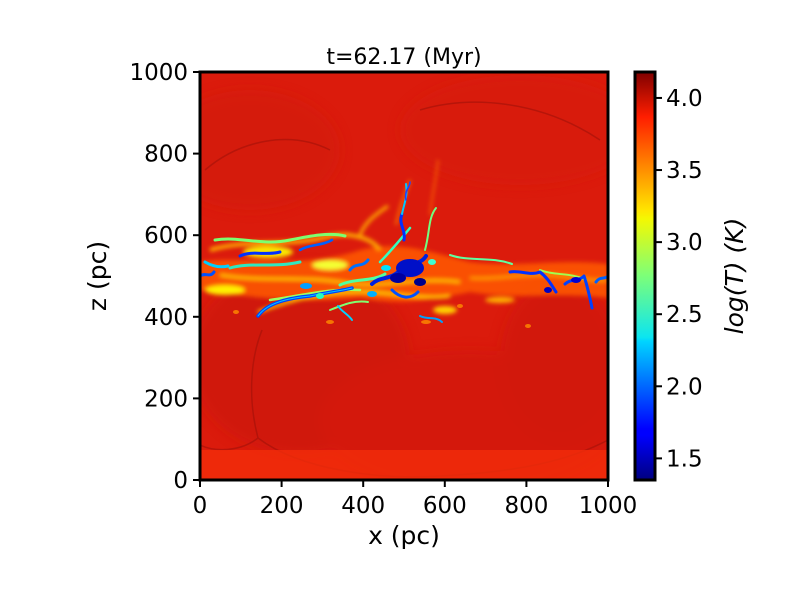  What do you see at coordinates (415, 499) in the screenshot?
I see `x-axis-ticks: 0 200 400 600 800 1000` at bounding box center [415, 499].